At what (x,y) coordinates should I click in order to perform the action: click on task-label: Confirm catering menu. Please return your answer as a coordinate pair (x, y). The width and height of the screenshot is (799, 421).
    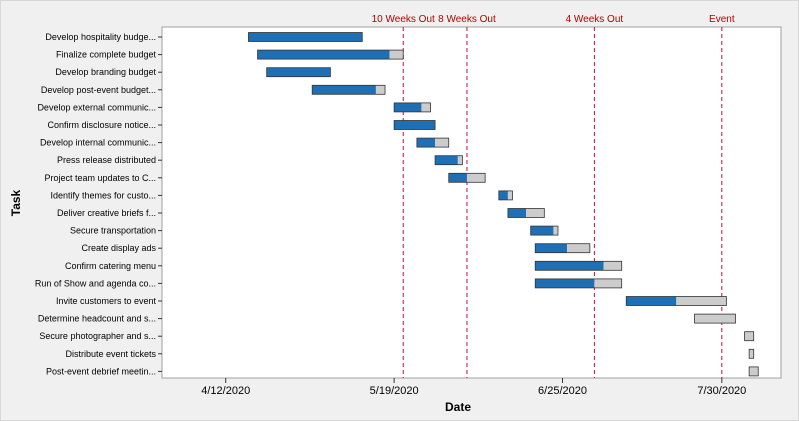
    Looking at the image, I should click on (110, 266).